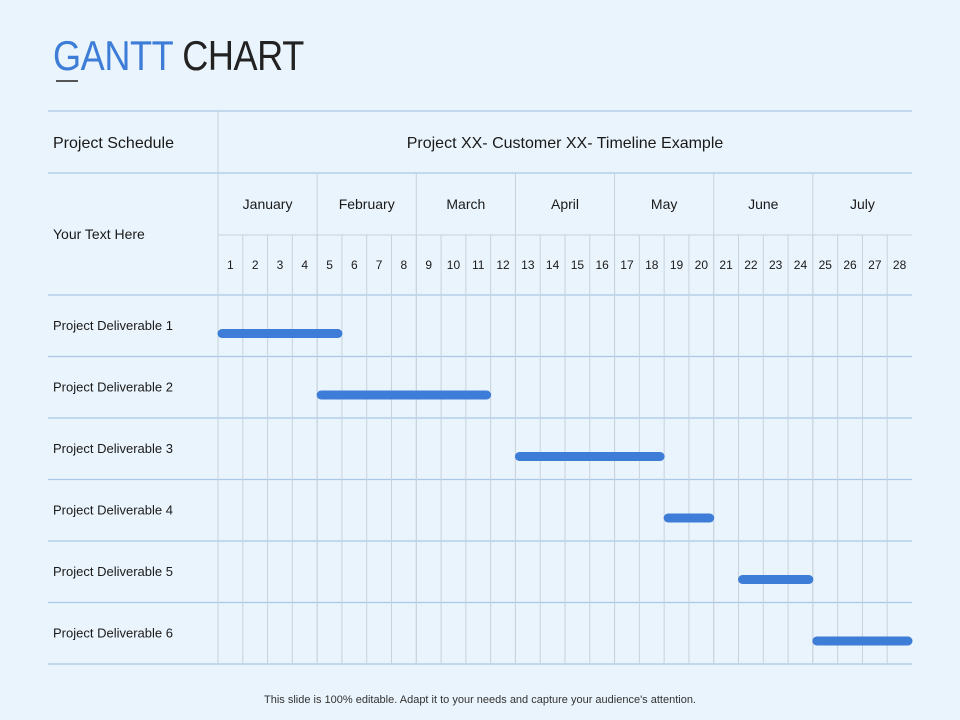  I want to click on unit-label: 17, so click(627, 265).